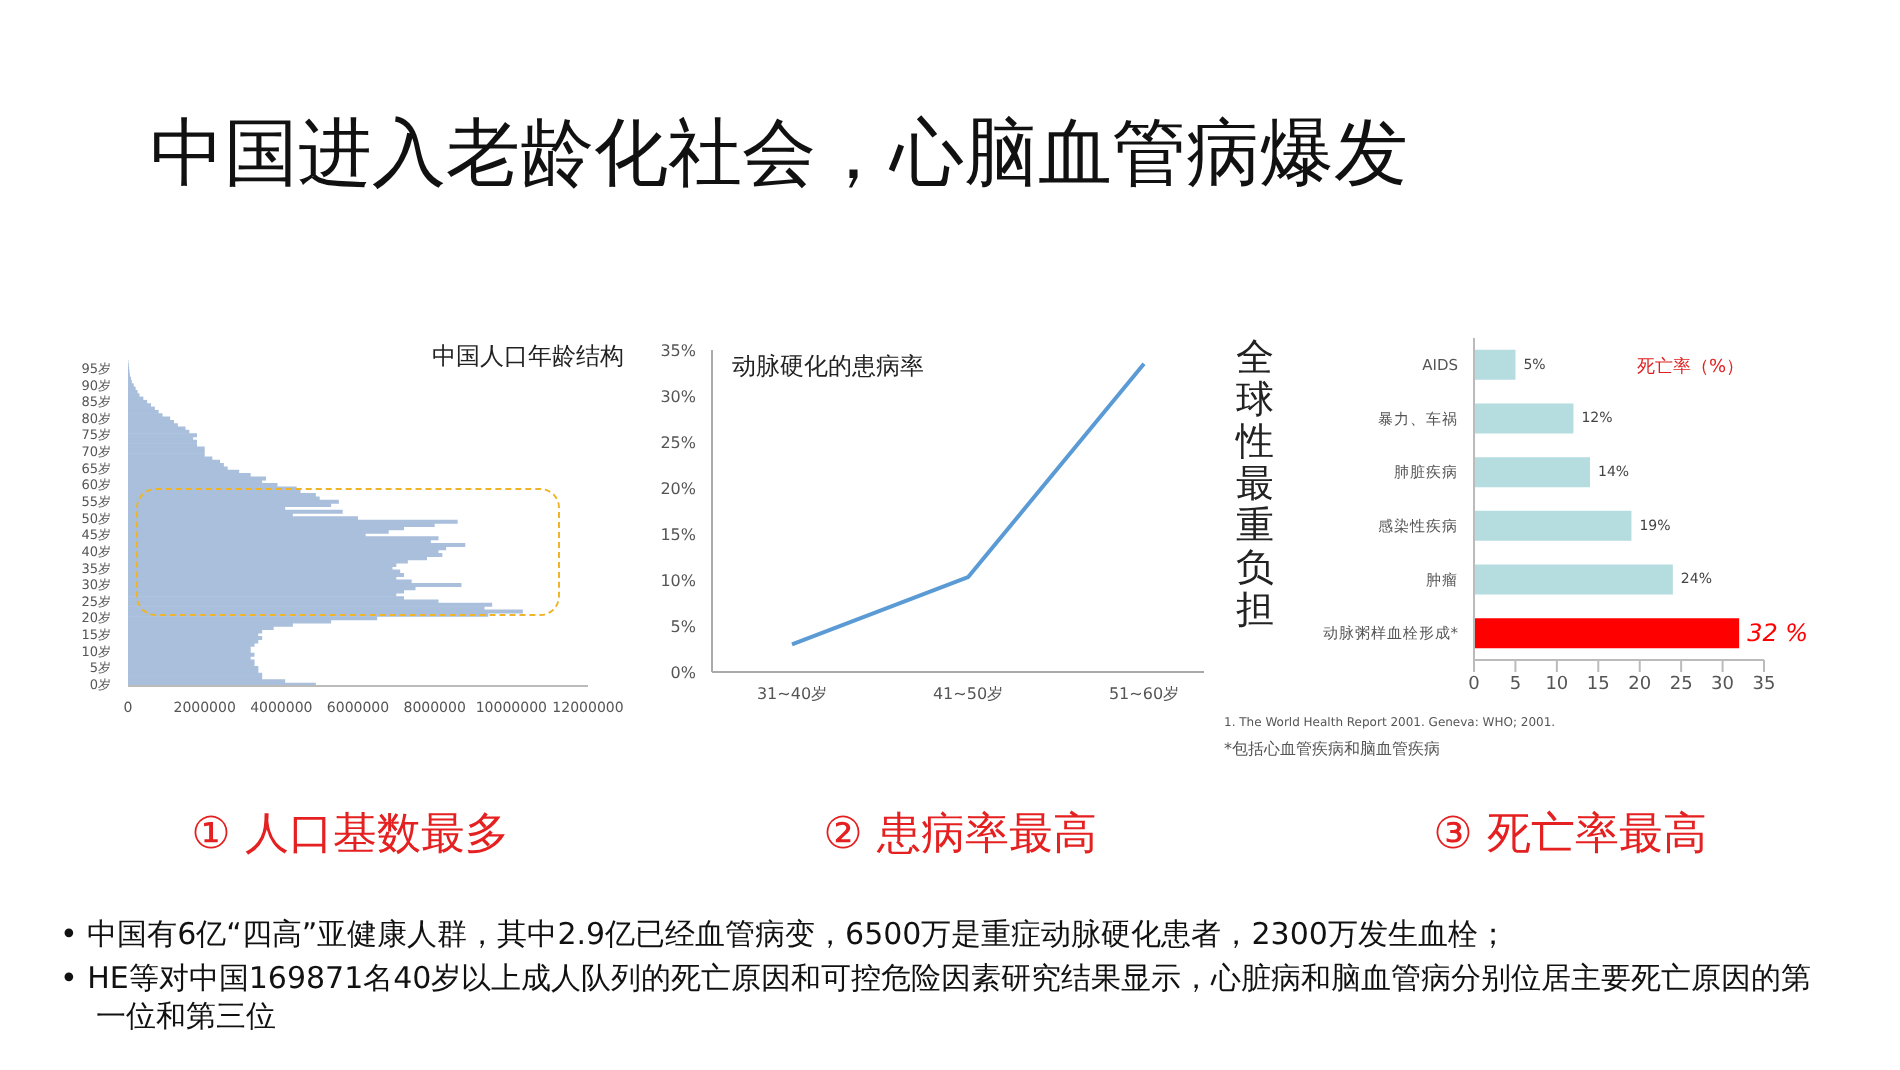  What do you see at coordinates (1557, 684) in the screenshot?
I see `x-tick-label: 10` at bounding box center [1557, 684].